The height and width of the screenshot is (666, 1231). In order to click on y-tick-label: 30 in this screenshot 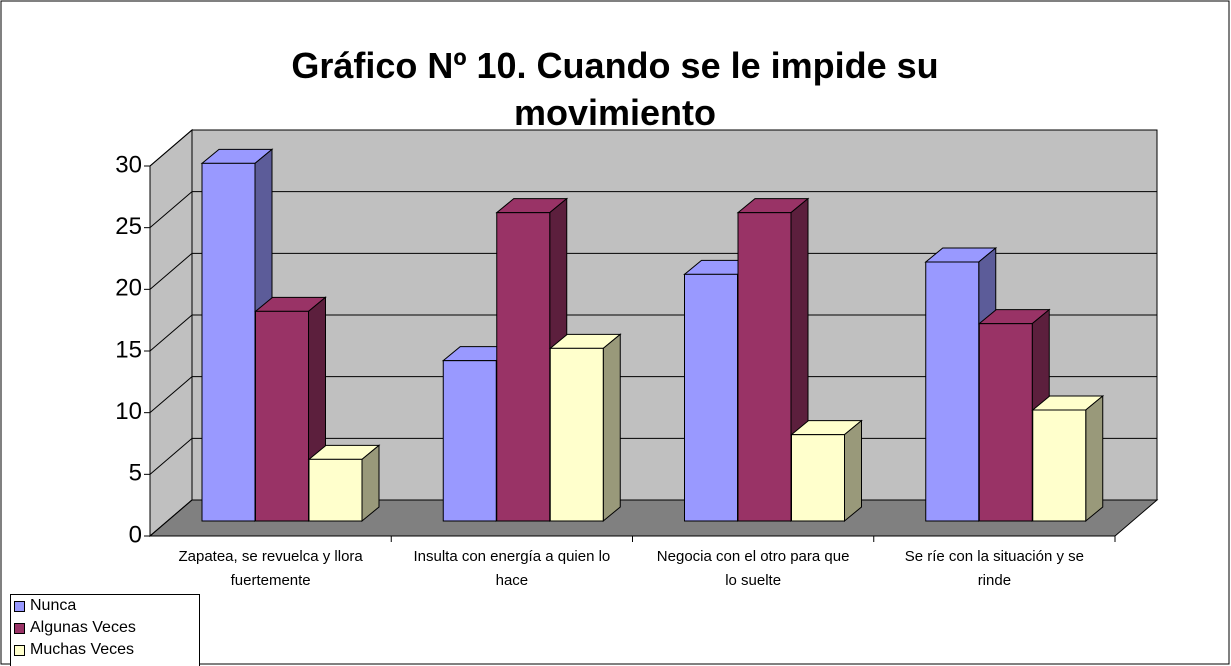, I will do `click(128, 164)`.